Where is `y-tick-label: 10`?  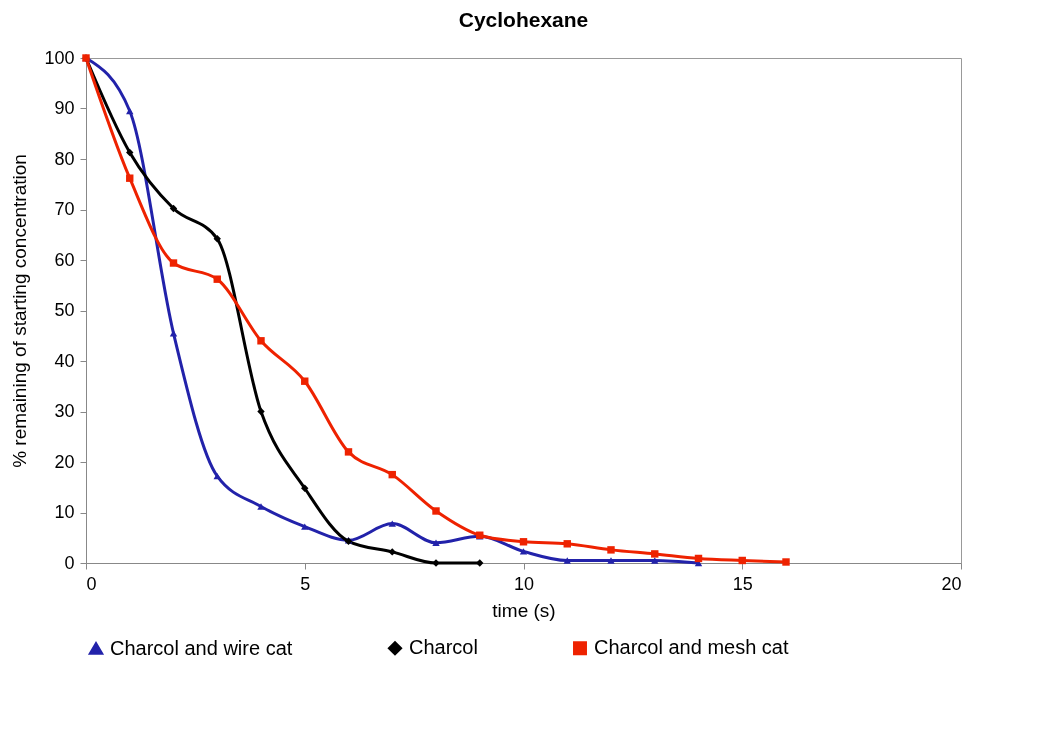 y-tick-label: 10 is located at coordinates (64, 512).